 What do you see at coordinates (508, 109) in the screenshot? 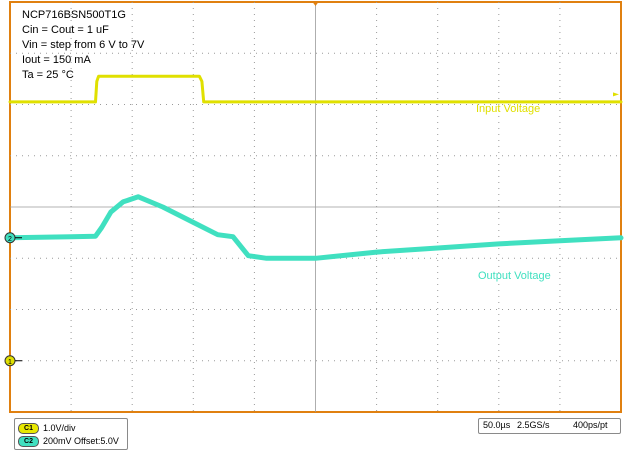
I see `input-voltage-label: Input Voltage` at bounding box center [508, 109].